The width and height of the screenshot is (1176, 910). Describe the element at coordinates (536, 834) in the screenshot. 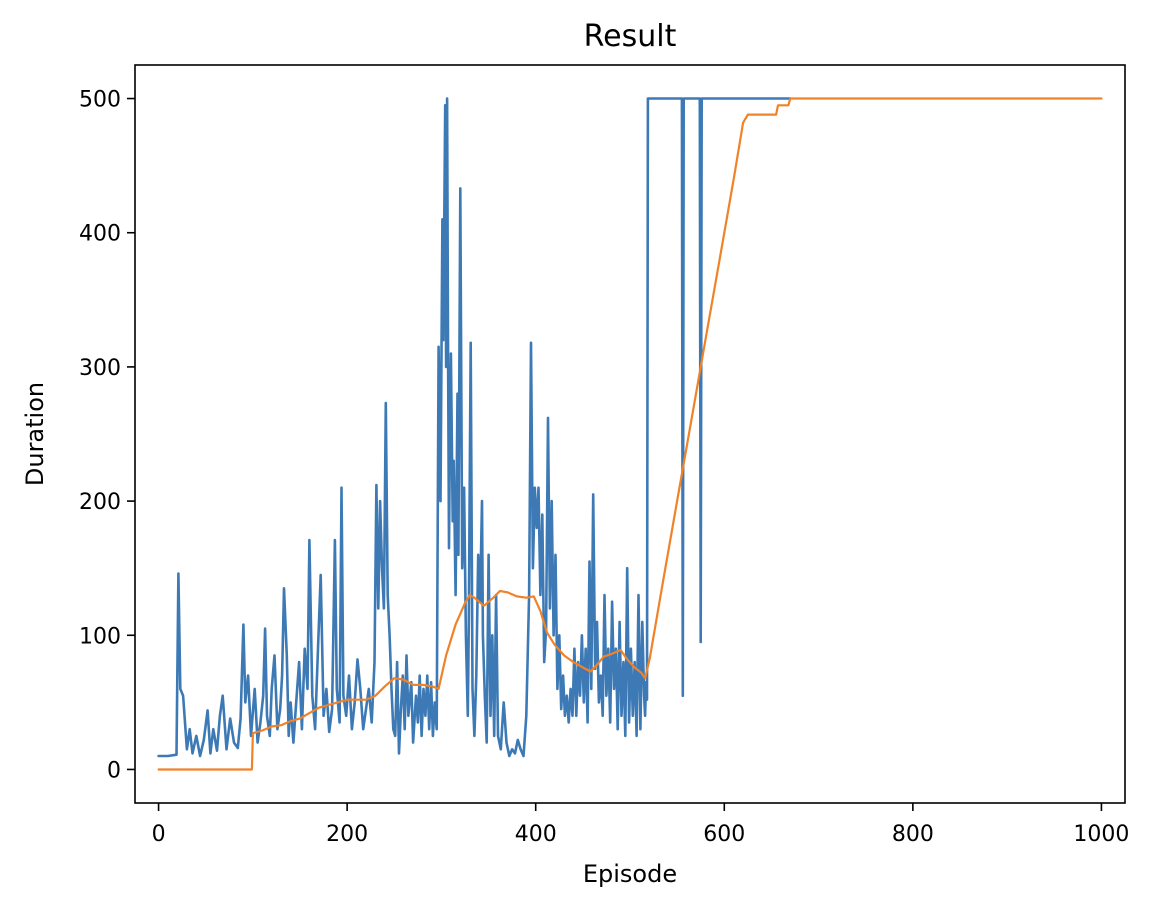

I see `x-tick-label: 400` at that location.